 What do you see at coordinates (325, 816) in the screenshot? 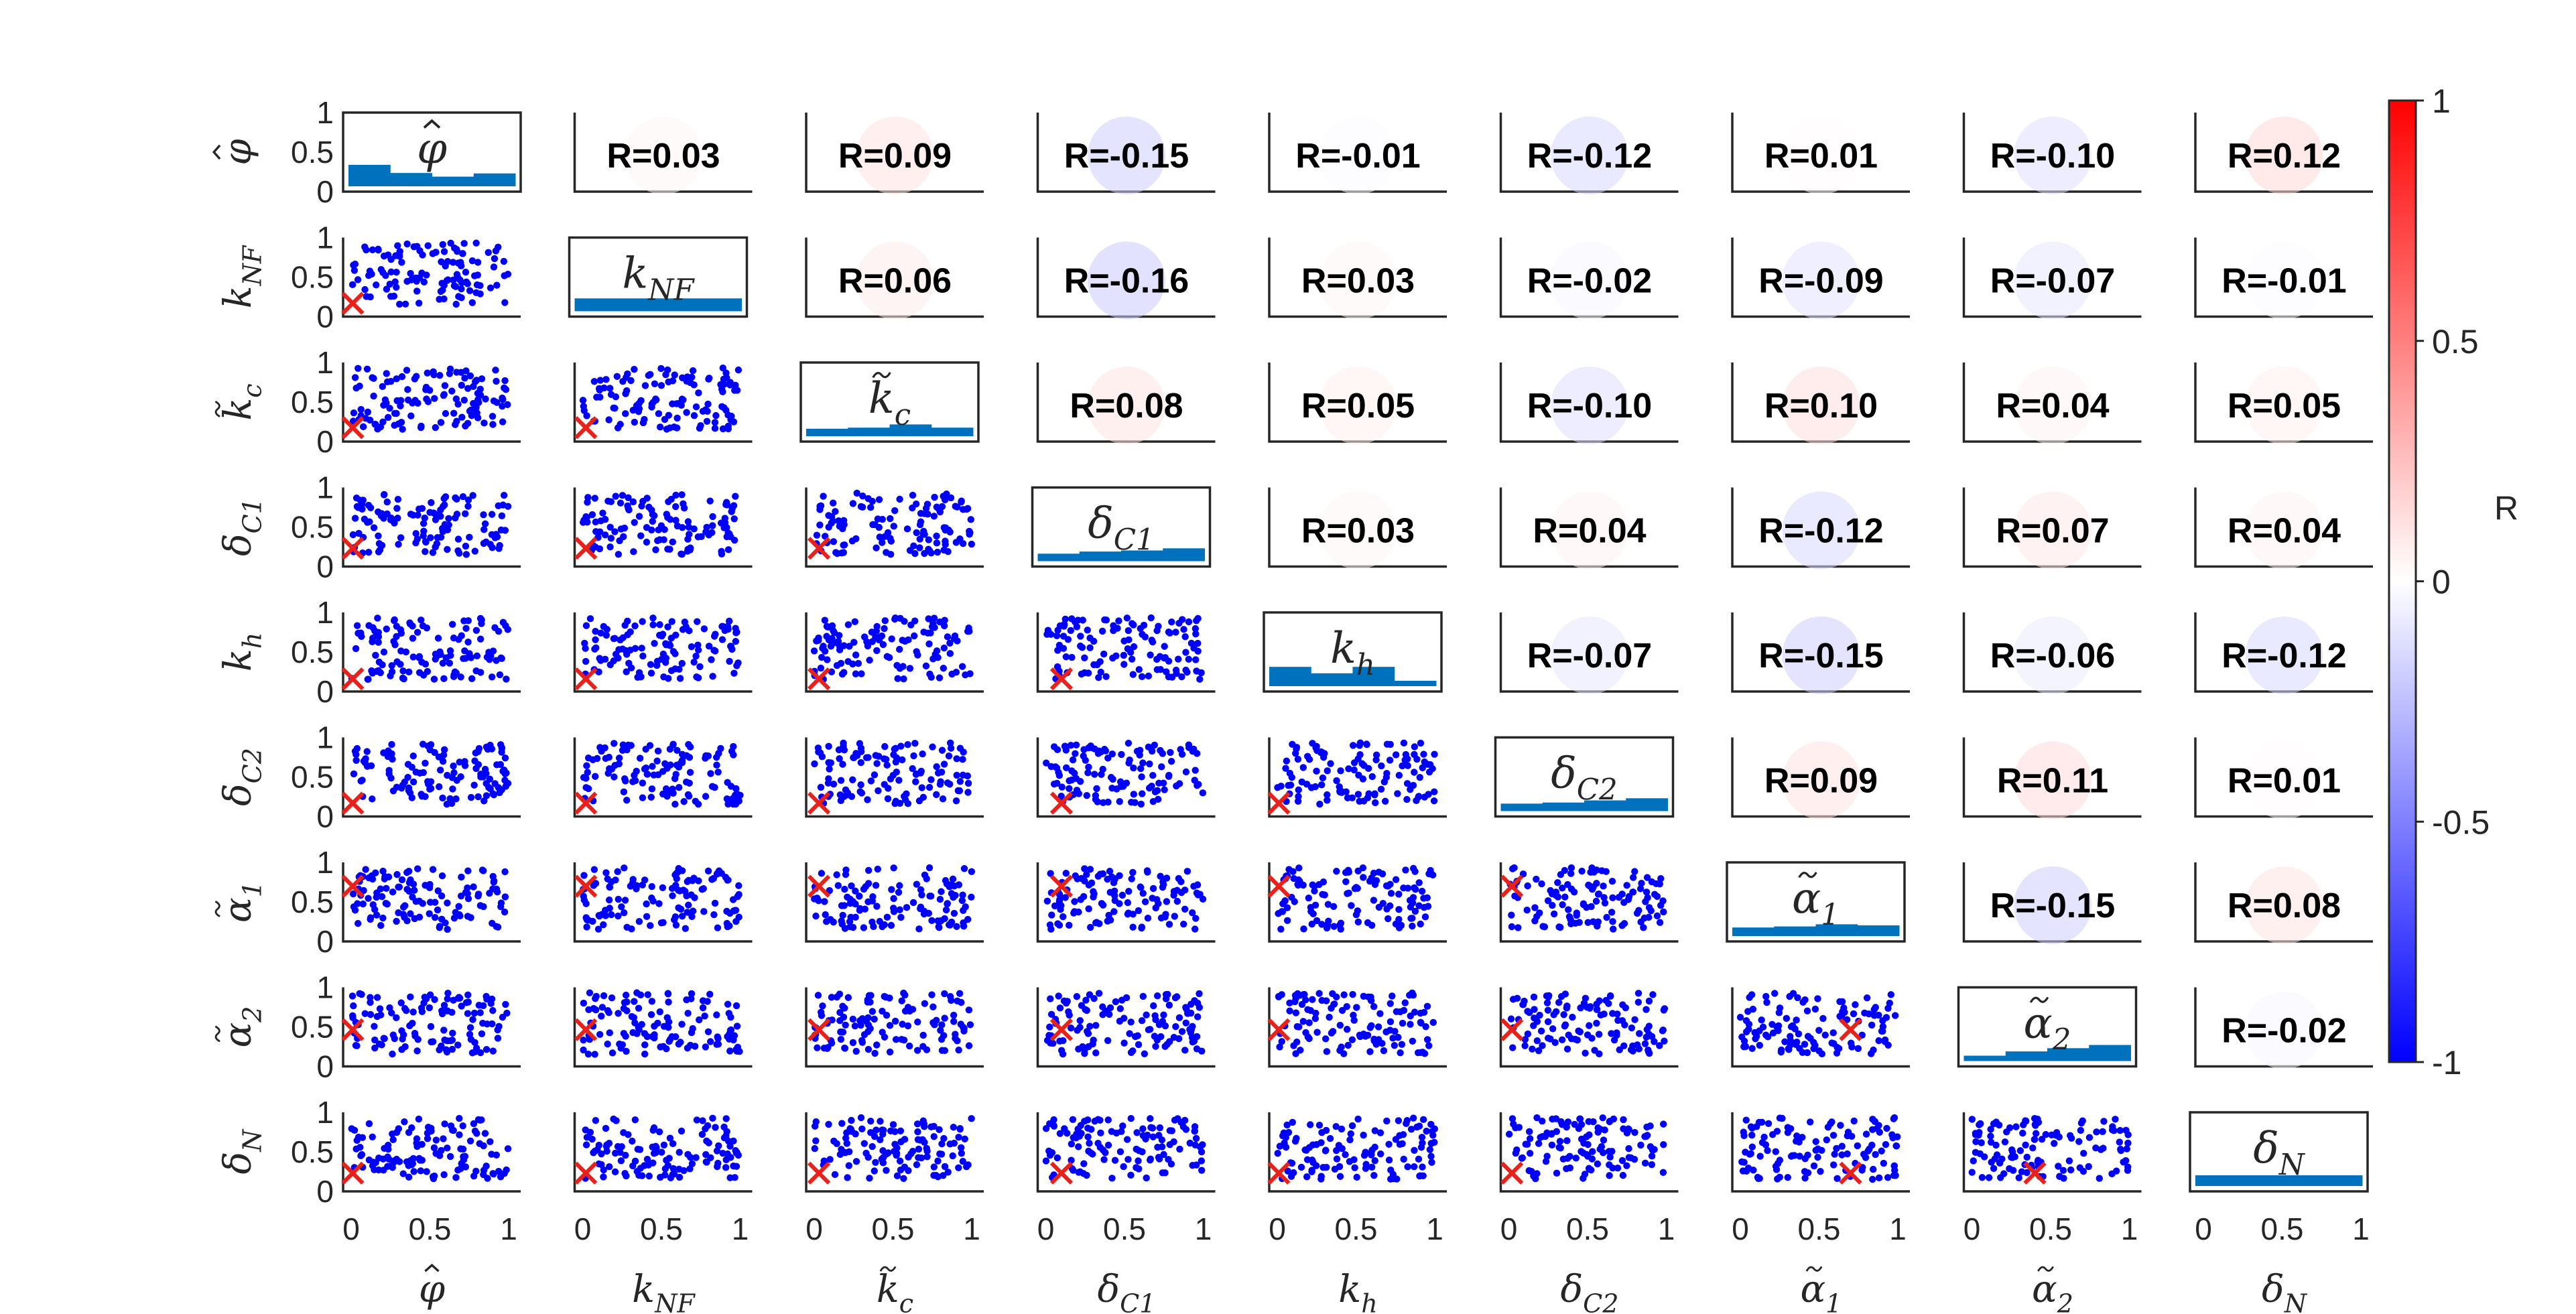
I see `y-tick-dC2-0: 0` at bounding box center [325, 816].